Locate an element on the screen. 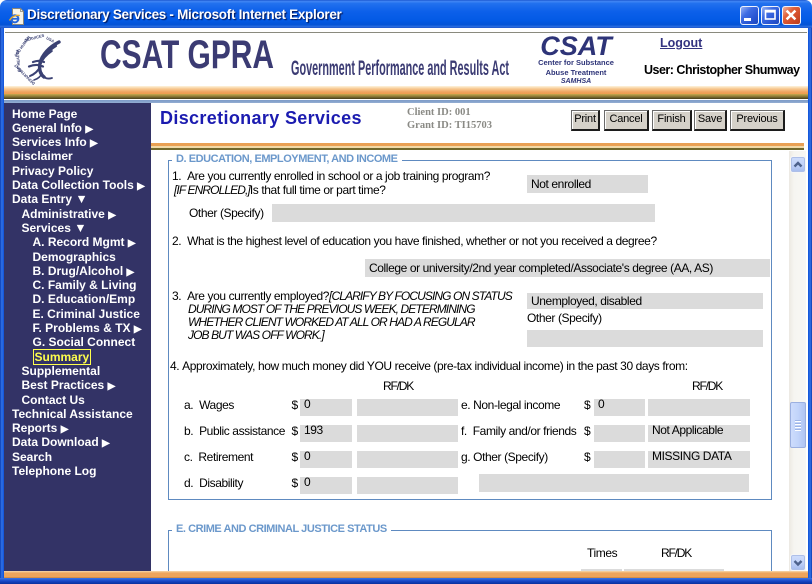 This screenshot has height=584, width=812. svg-text: OF HEALTH is located at coordinates (18, 60).